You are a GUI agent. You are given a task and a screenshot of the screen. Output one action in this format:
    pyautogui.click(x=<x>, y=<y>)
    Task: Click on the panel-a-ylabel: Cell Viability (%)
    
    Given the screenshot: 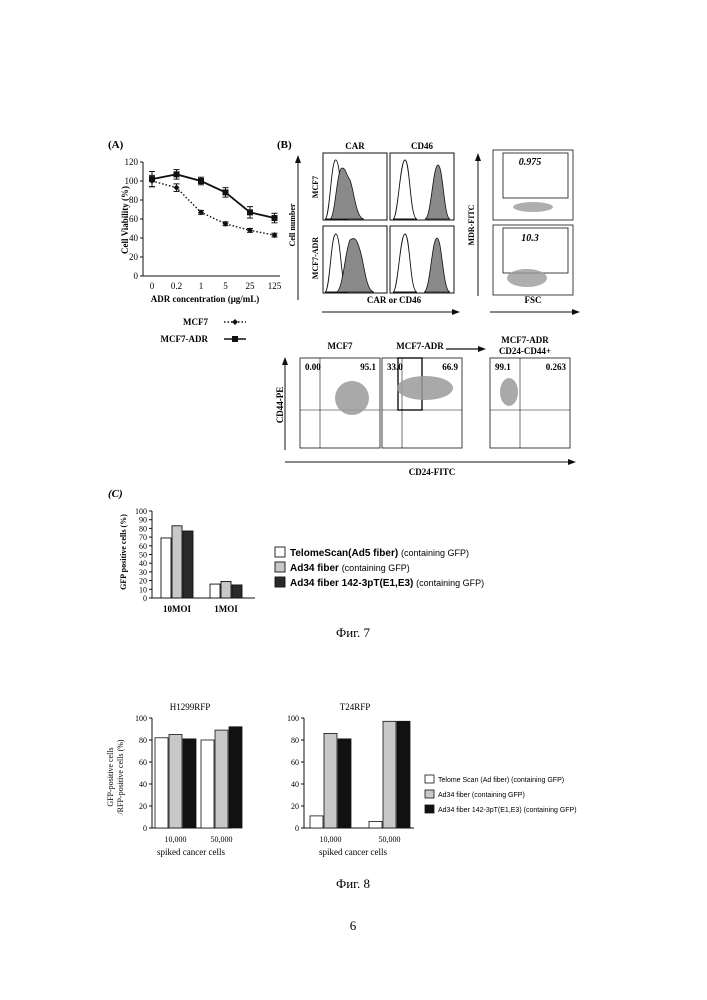 What is the action you would take?
    pyautogui.click(x=125, y=220)
    